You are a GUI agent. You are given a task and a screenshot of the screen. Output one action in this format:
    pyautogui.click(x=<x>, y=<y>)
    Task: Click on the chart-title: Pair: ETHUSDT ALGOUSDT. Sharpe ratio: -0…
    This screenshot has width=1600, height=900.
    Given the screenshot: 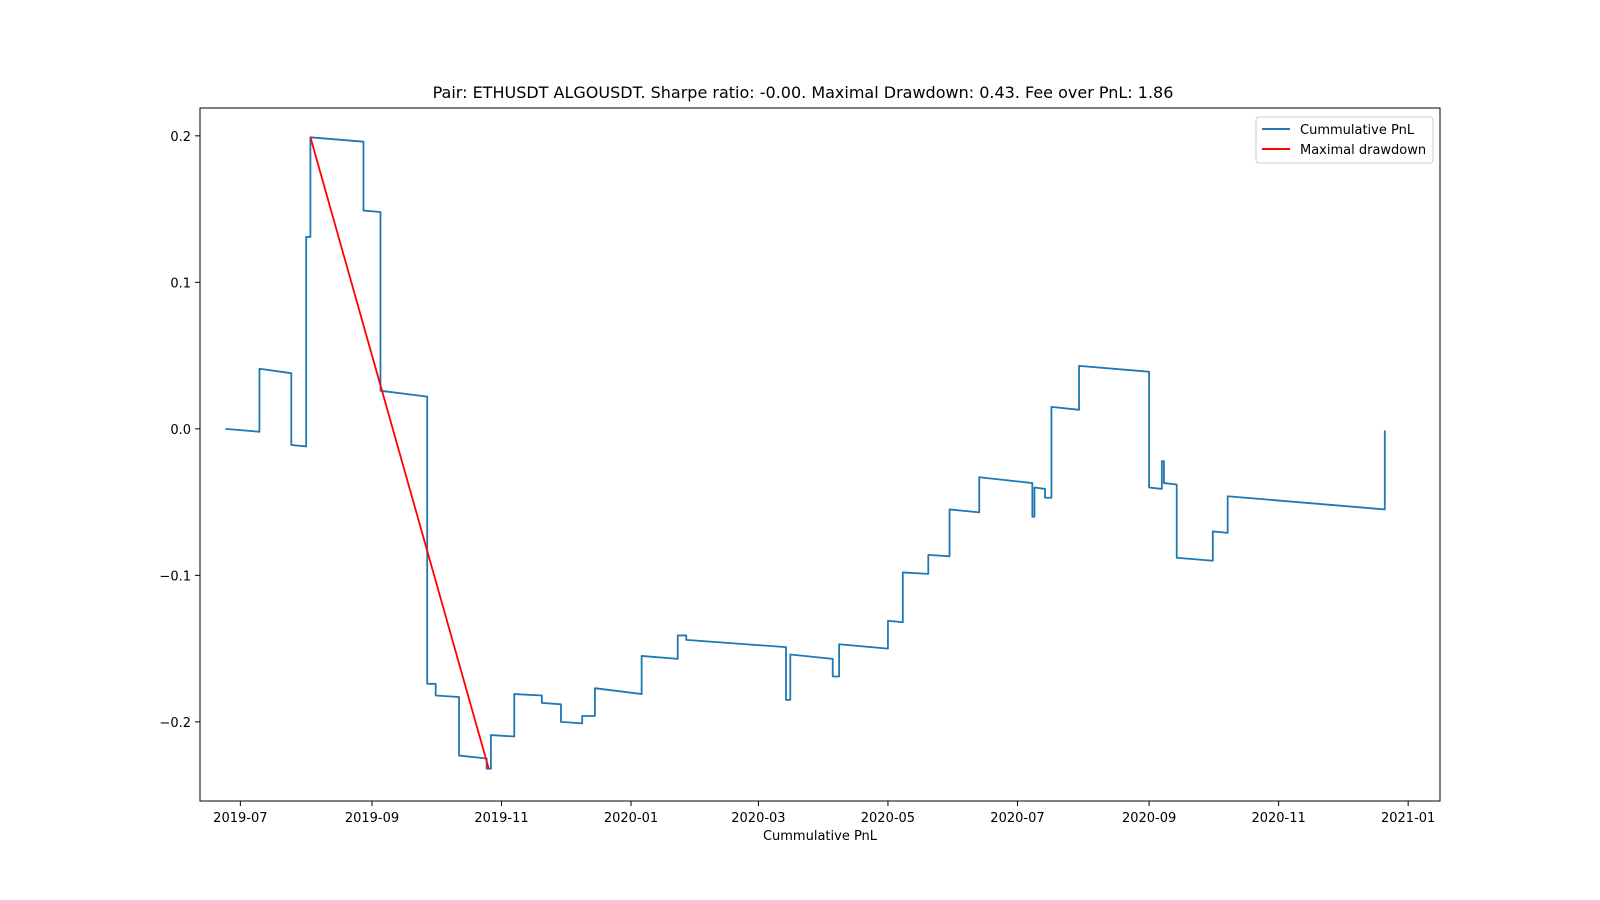 What is the action you would take?
    pyautogui.click(x=803, y=92)
    